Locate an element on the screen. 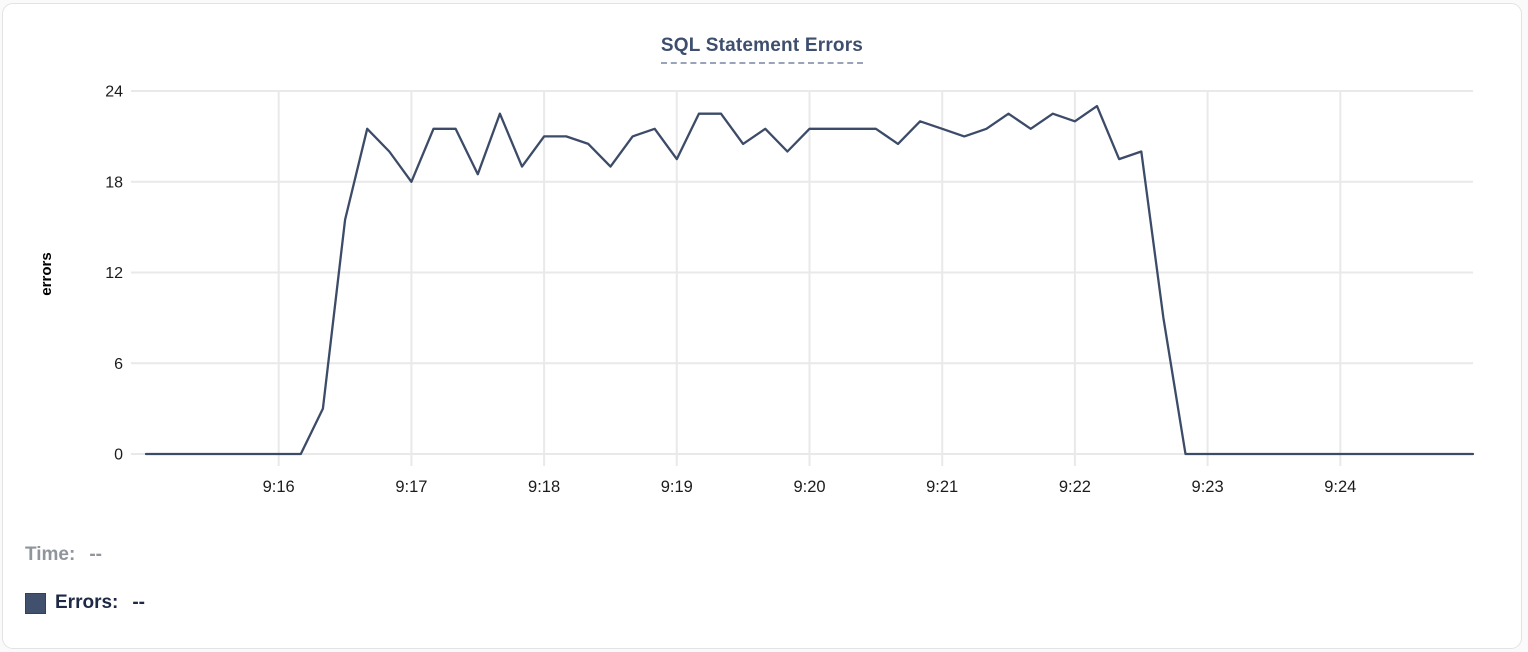  time-readout-row: Time: -- is located at coordinates (85, 555).